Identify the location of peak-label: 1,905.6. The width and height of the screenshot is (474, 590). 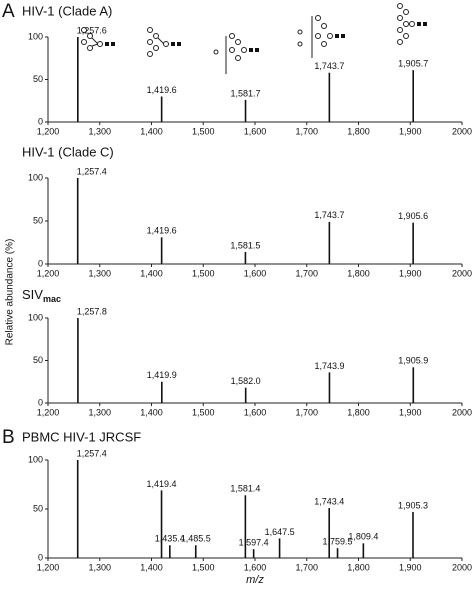
(413, 216).